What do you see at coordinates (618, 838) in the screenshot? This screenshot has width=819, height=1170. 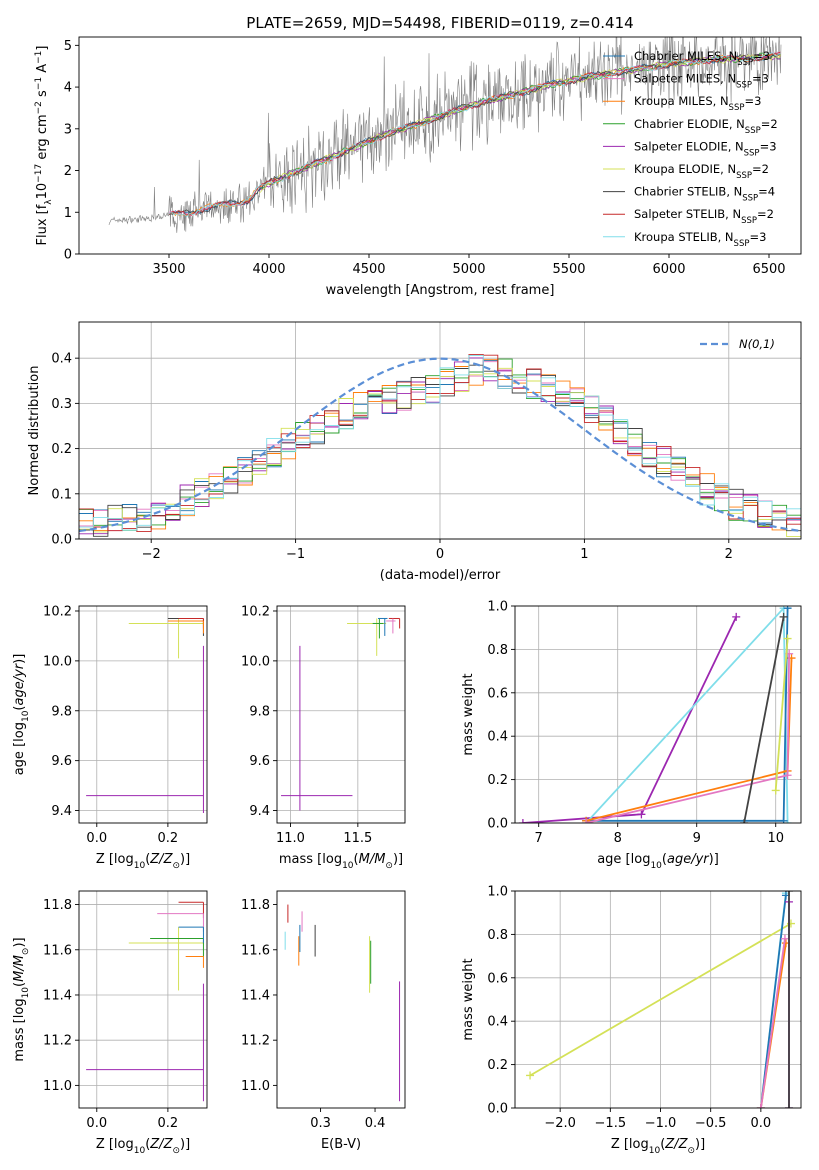 I see `x-tick-label: 8` at bounding box center [618, 838].